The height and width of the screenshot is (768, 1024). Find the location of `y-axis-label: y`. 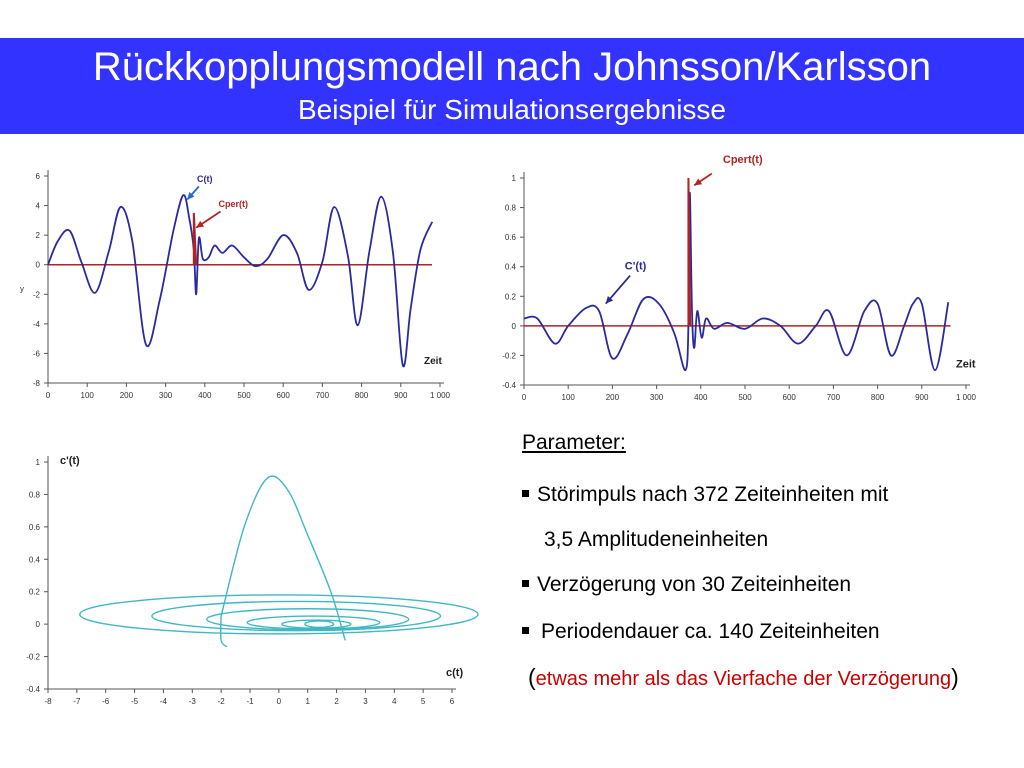

y-axis-label: y is located at coordinates (22, 288).